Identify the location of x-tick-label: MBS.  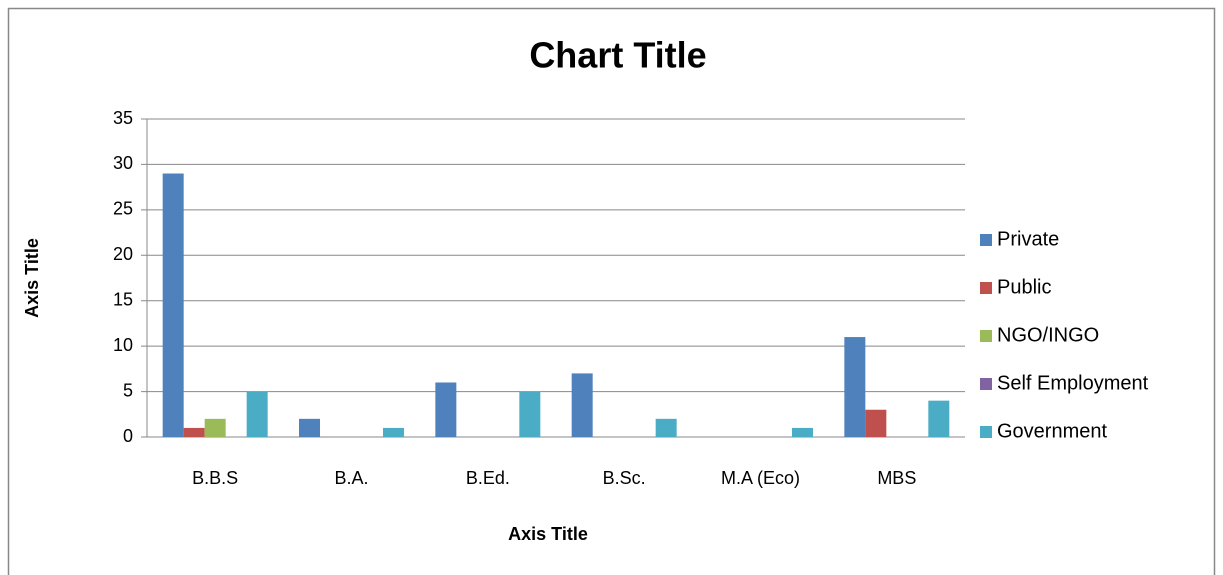
(896, 478).